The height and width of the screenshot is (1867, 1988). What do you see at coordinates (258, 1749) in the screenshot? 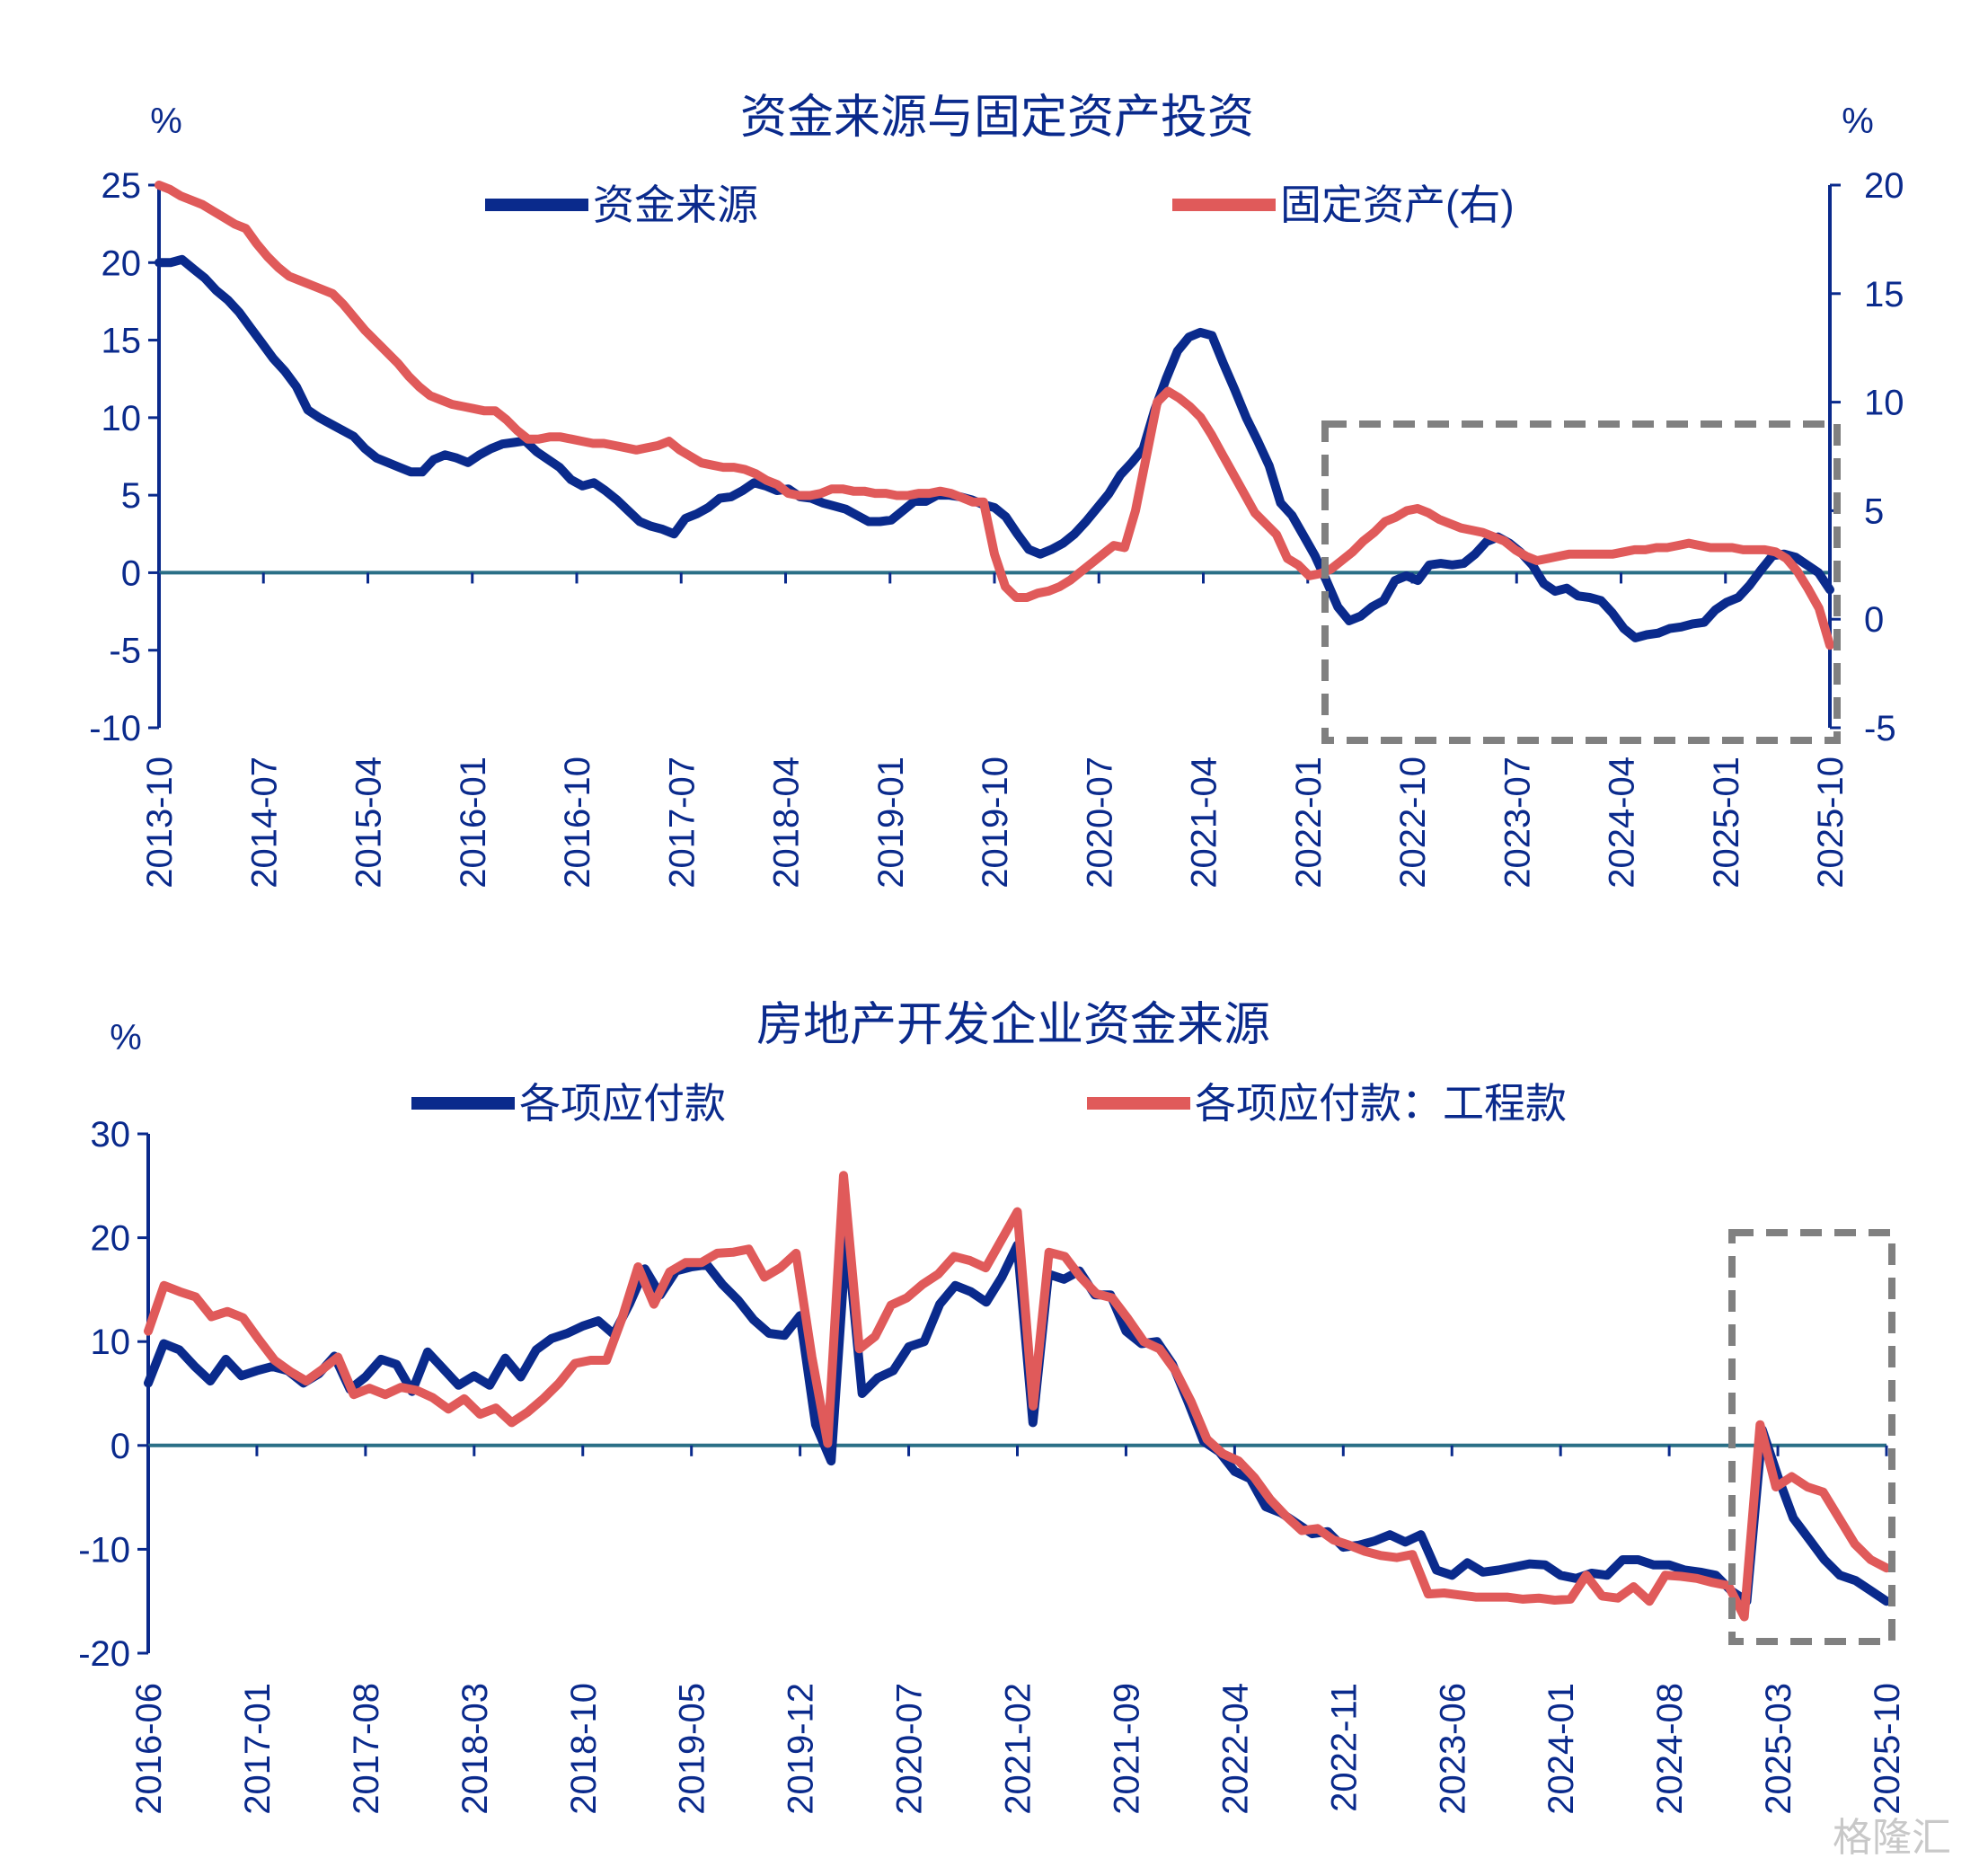
I see `chart-2-x-tick-label: 2017-01` at bounding box center [258, 1749].